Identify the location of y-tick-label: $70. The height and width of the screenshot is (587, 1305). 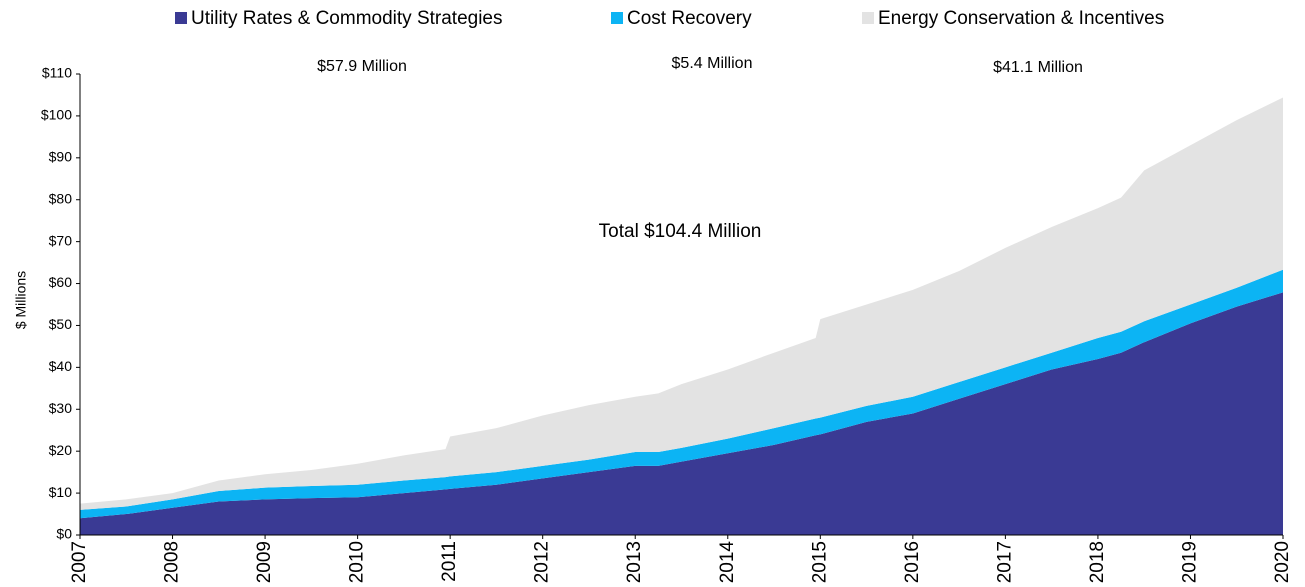
(61, 240).